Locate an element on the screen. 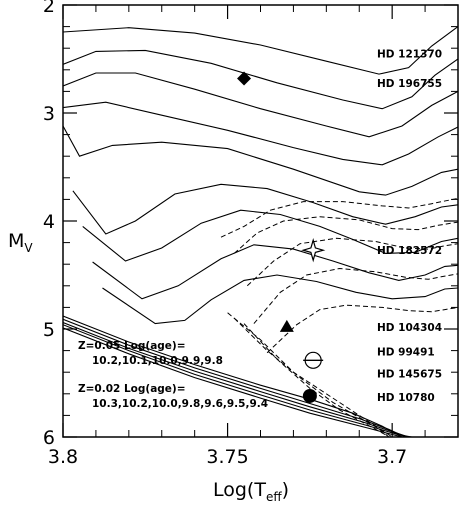  star-label-3: HD 104304 is located at coordinates (409, 328).